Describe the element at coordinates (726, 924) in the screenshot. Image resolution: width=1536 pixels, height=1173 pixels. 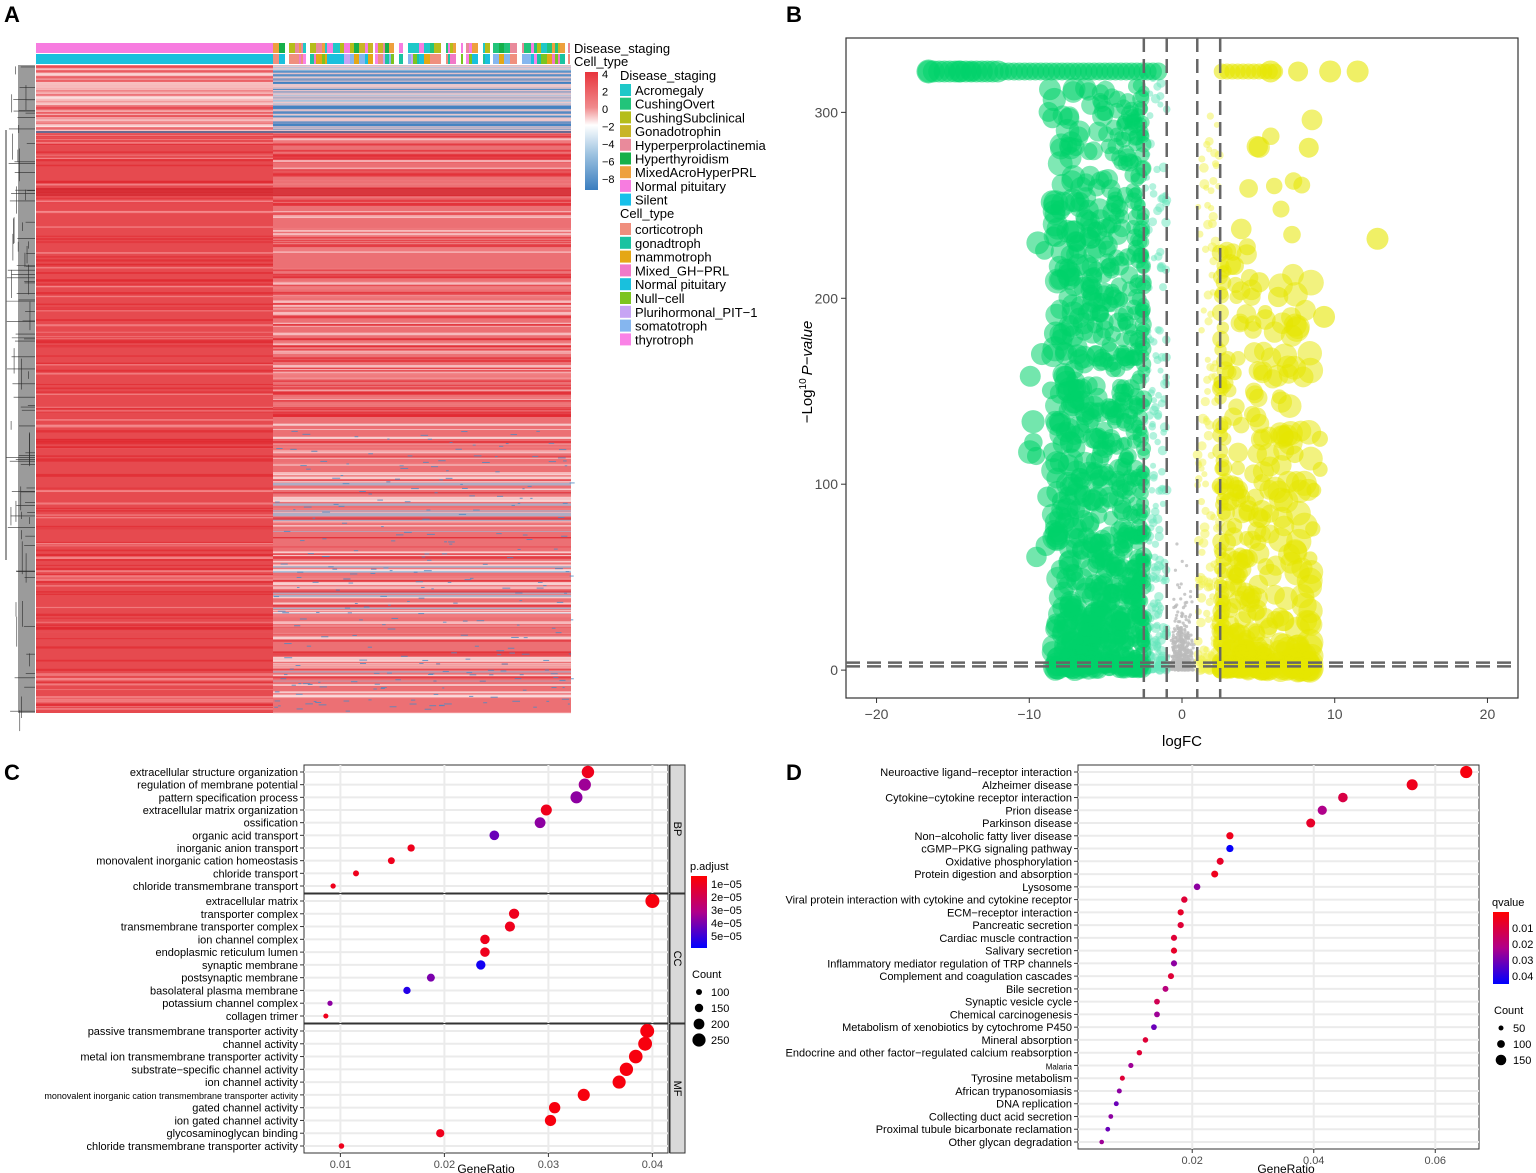
I see `c-color-tick-label: 4e−05` at that location.